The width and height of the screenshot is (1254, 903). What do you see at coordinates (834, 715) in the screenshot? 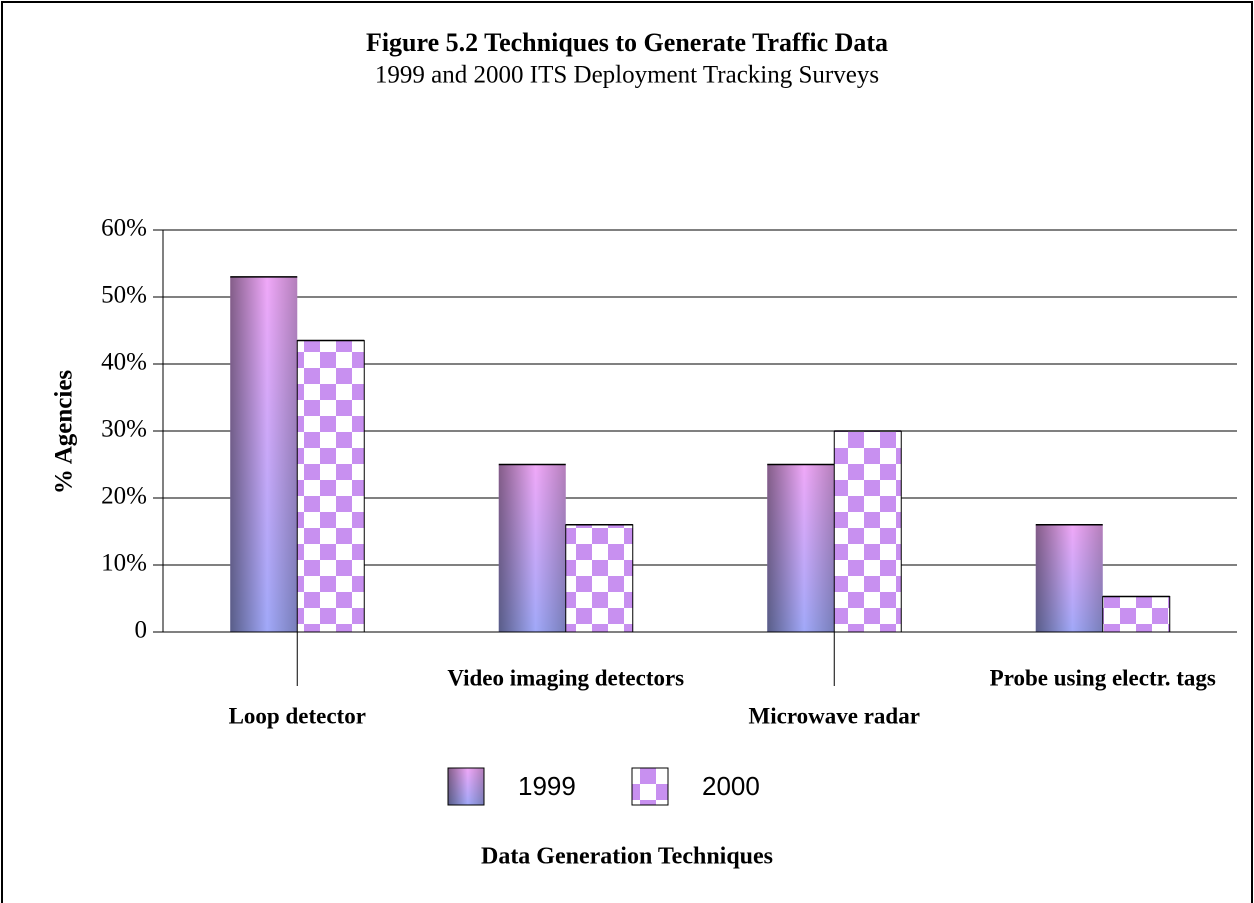
I see `x-tick-label: Microwave radar` at bounding box center [834, 715].